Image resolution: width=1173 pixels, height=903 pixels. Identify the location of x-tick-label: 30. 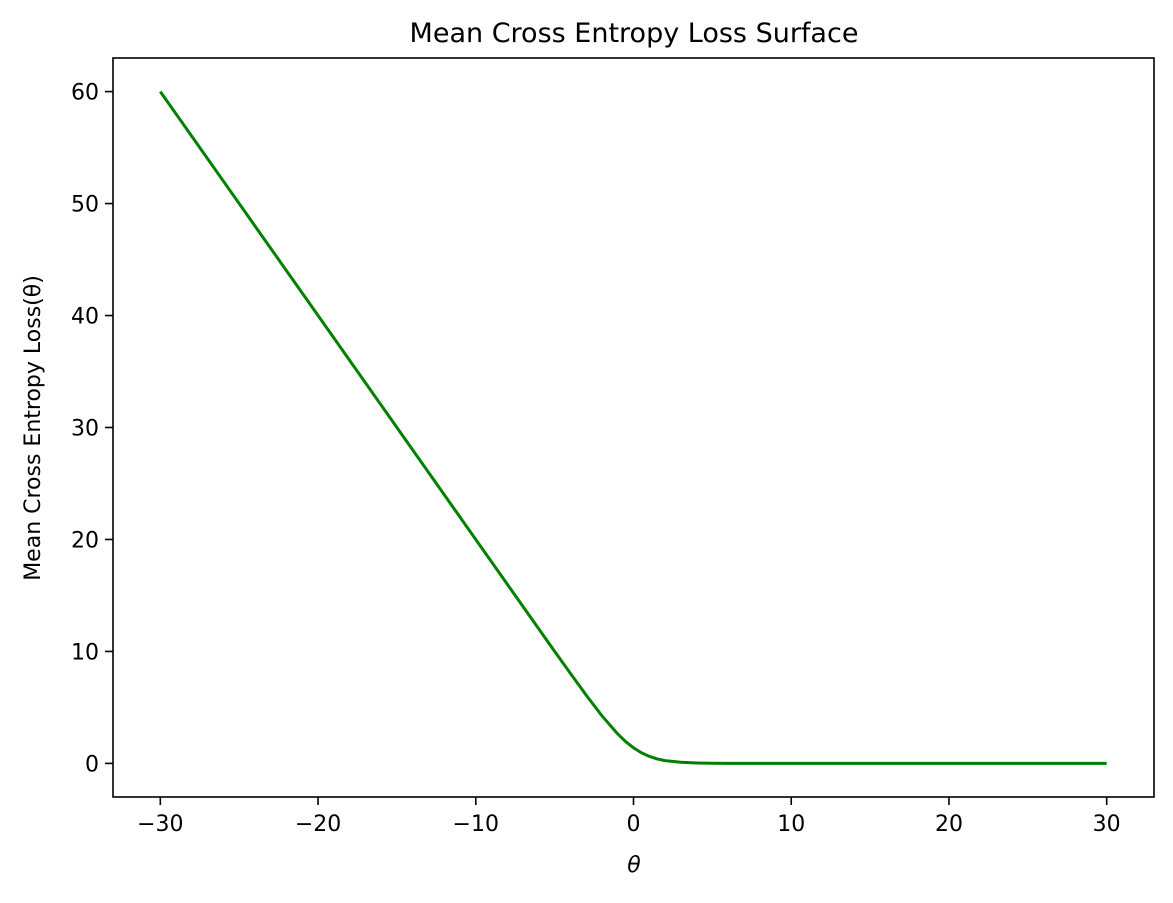
(1107, 824).